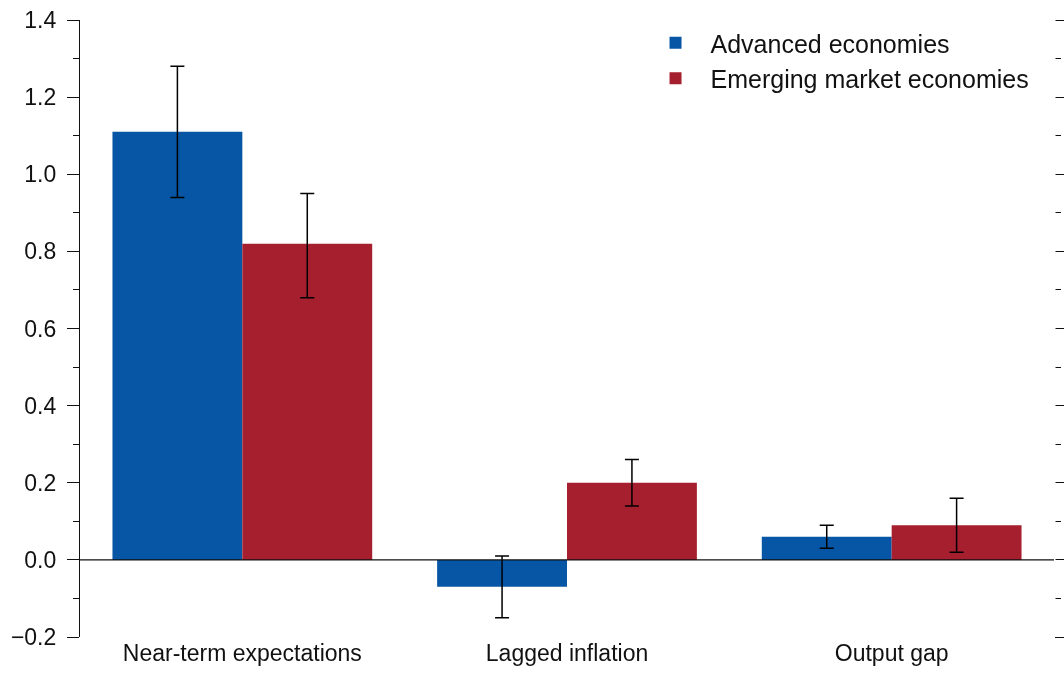 This screenshot has height=689, width=1064. I want to click on legend-label: Emerging market economies, so click(869, 79).